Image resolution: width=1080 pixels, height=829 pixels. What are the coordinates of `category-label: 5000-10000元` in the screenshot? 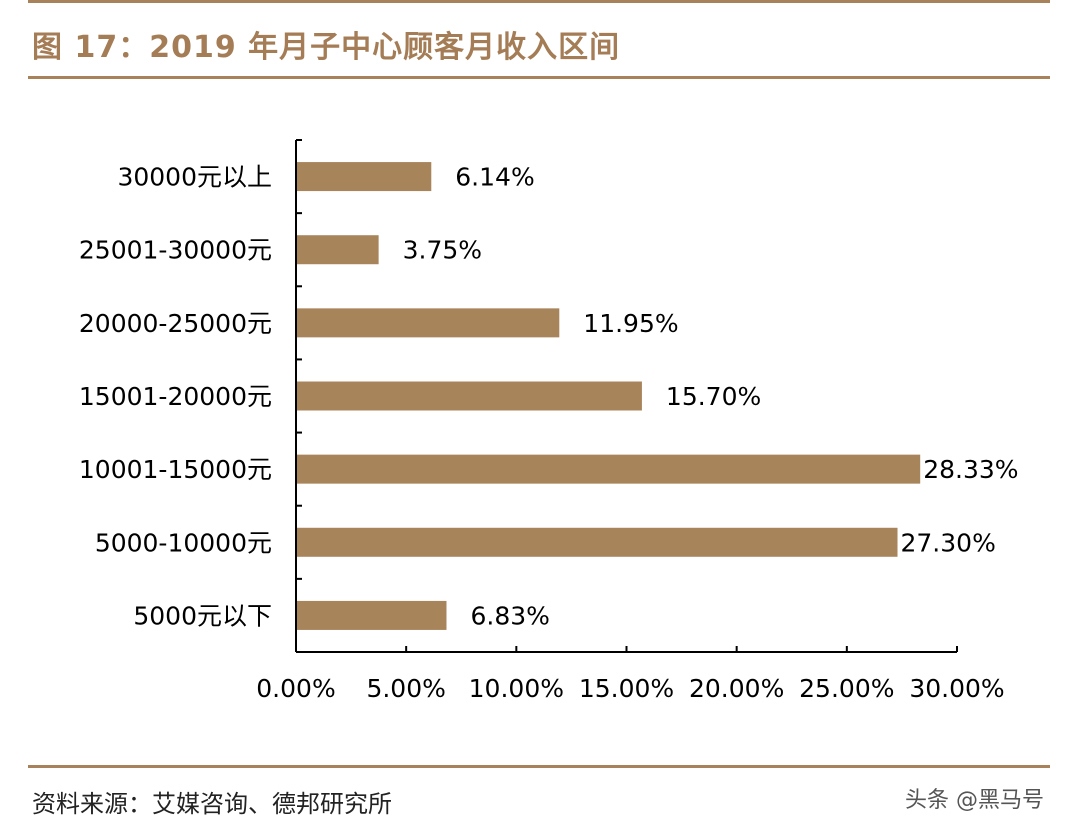 It's located at (183, 542).